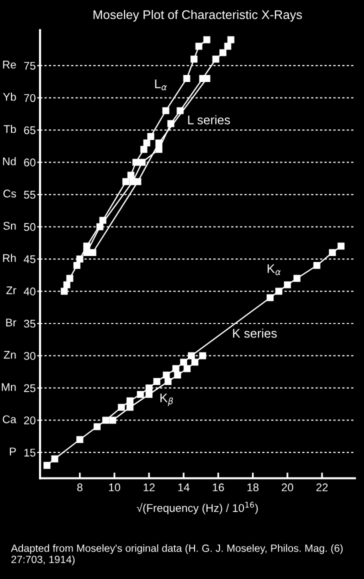 The height and width of the screenshot is (579, 364). What do you see at coordinates (30, 194) in the screenshot?
I see `y-tick-label: 55` at bounding box center [30, 194].